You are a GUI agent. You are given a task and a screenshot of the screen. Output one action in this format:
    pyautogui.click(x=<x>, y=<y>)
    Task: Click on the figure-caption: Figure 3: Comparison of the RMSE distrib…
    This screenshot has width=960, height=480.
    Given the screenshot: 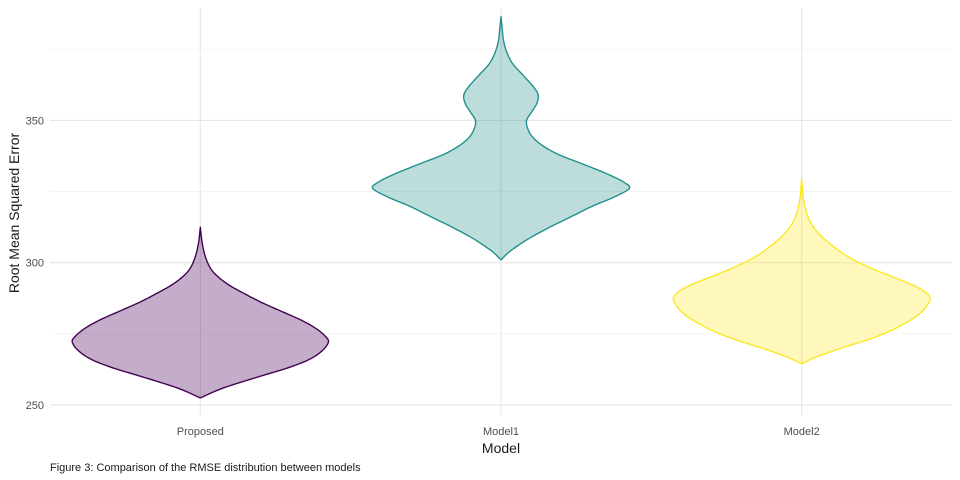 What is the action you would take?
    pyautogui.click(x=205, y=468)
    